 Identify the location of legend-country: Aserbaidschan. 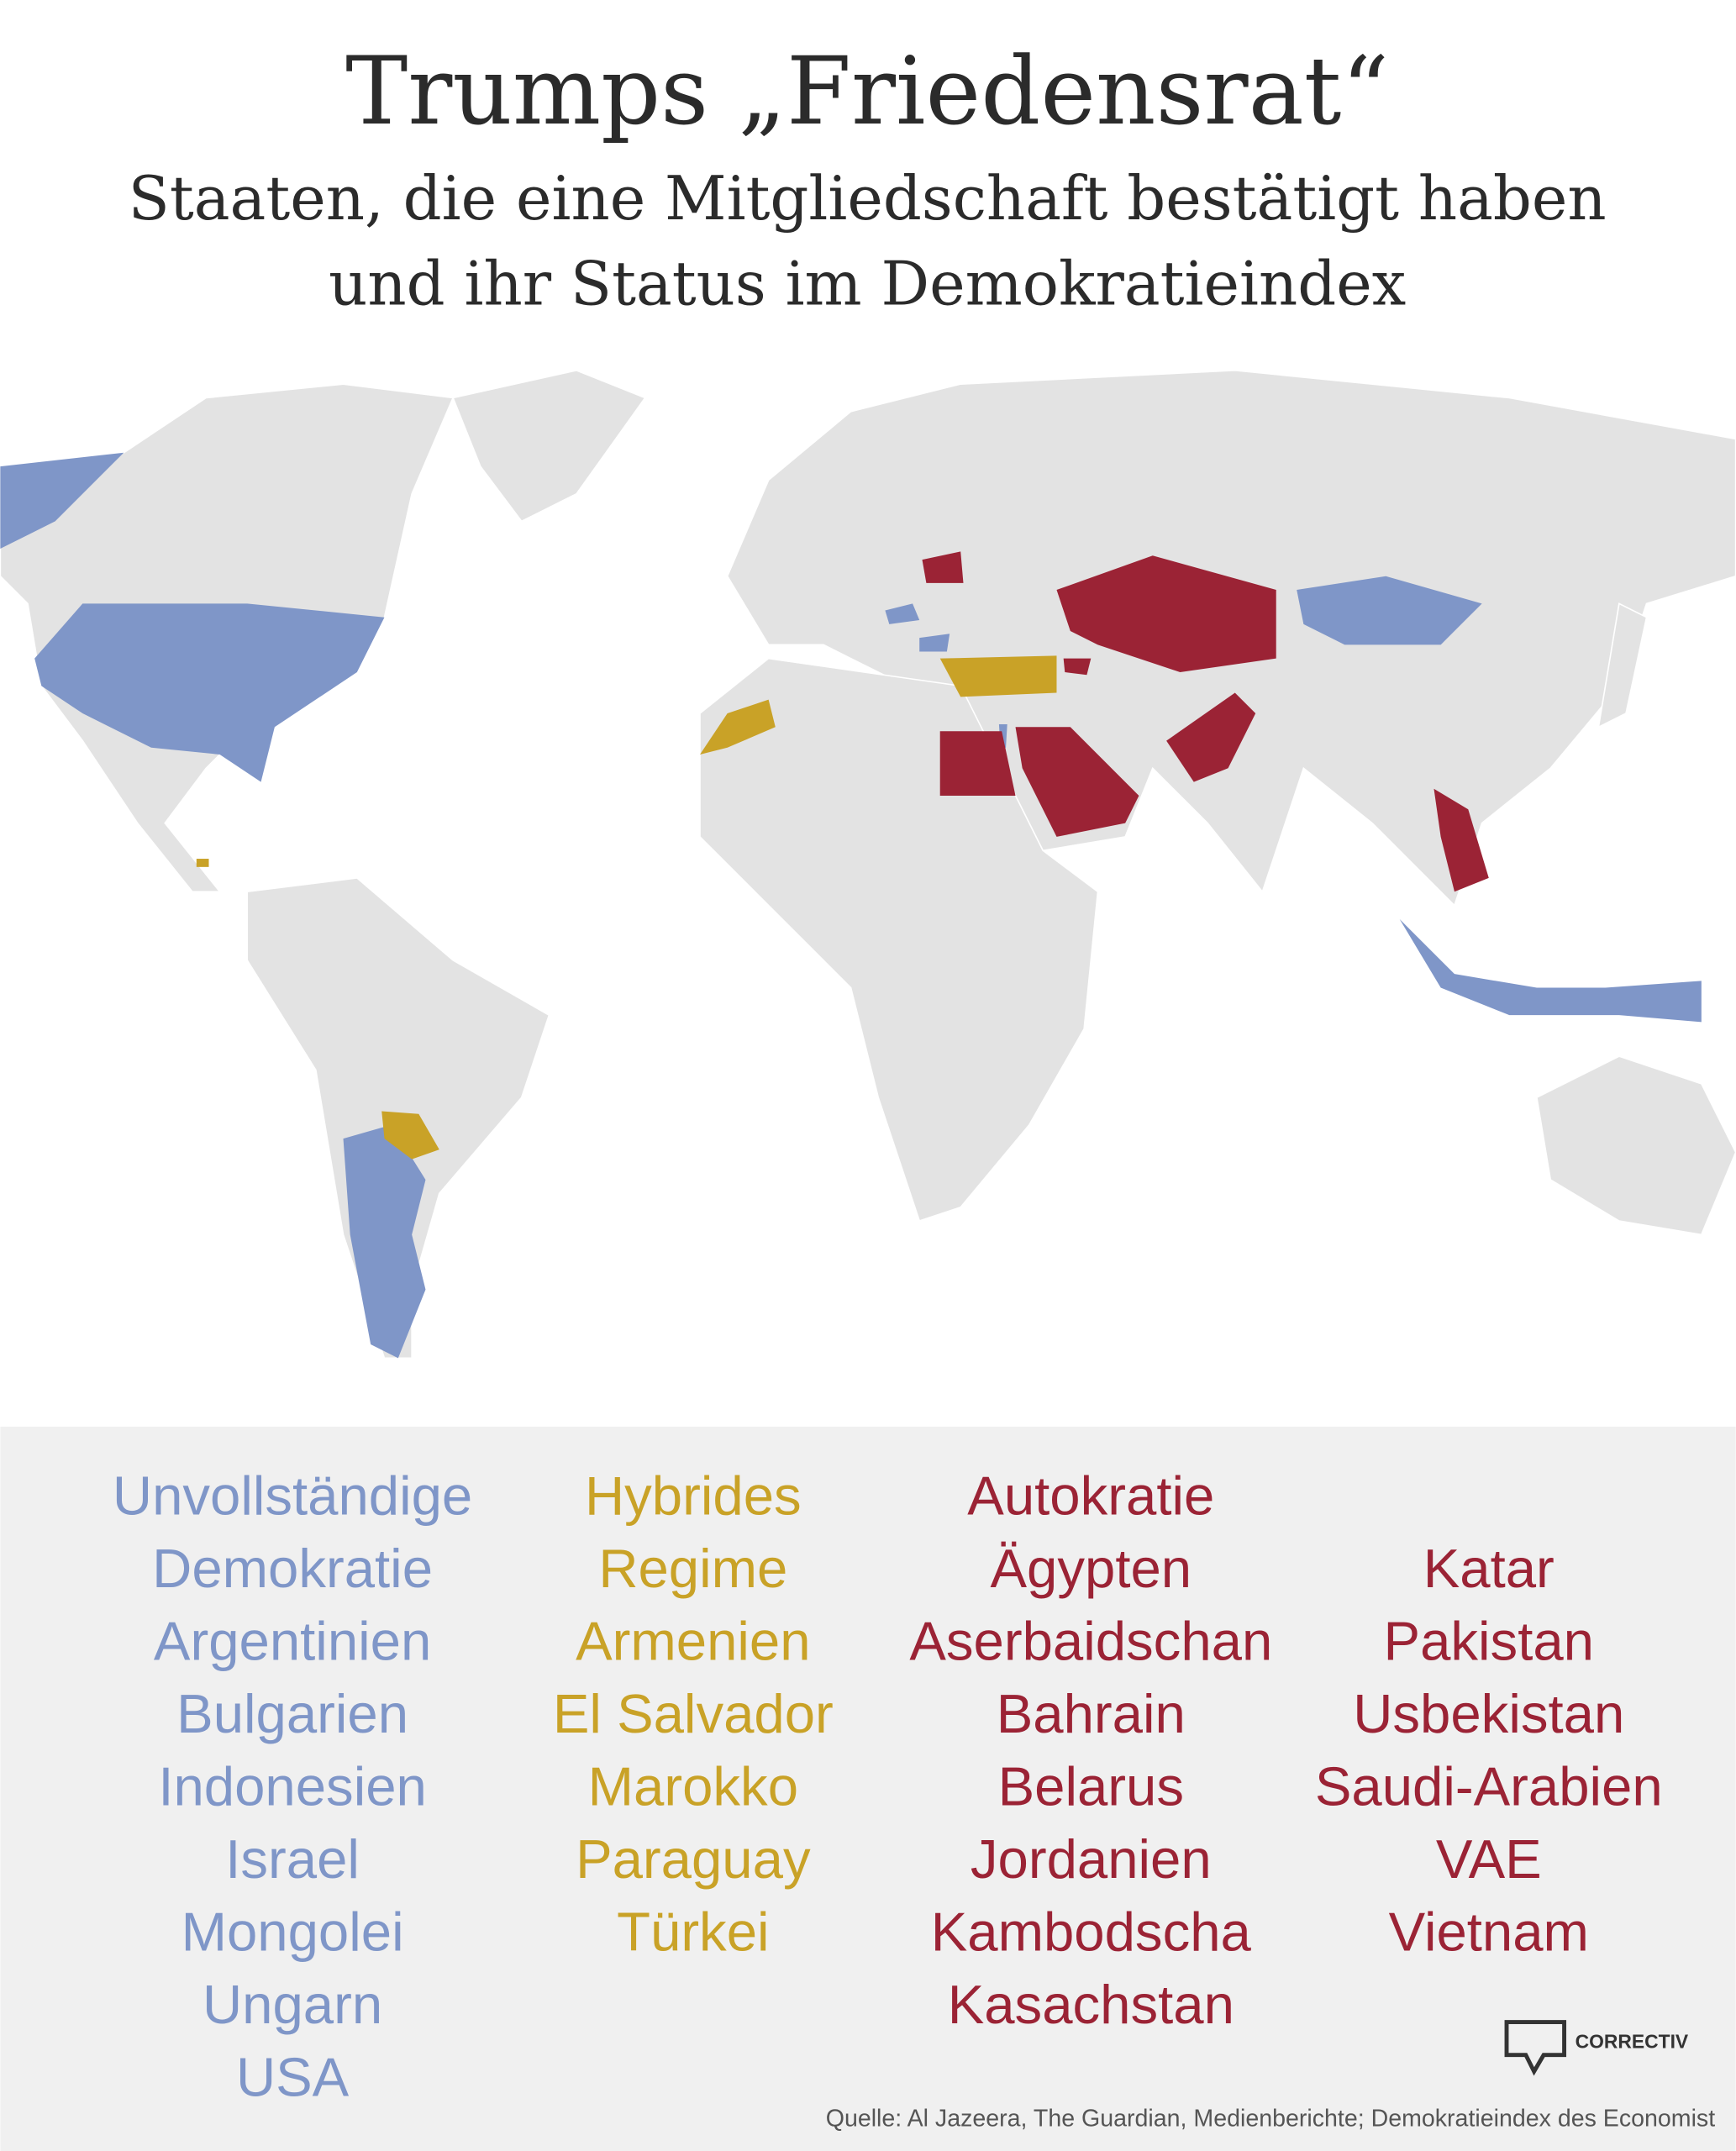
(1090, 1641).